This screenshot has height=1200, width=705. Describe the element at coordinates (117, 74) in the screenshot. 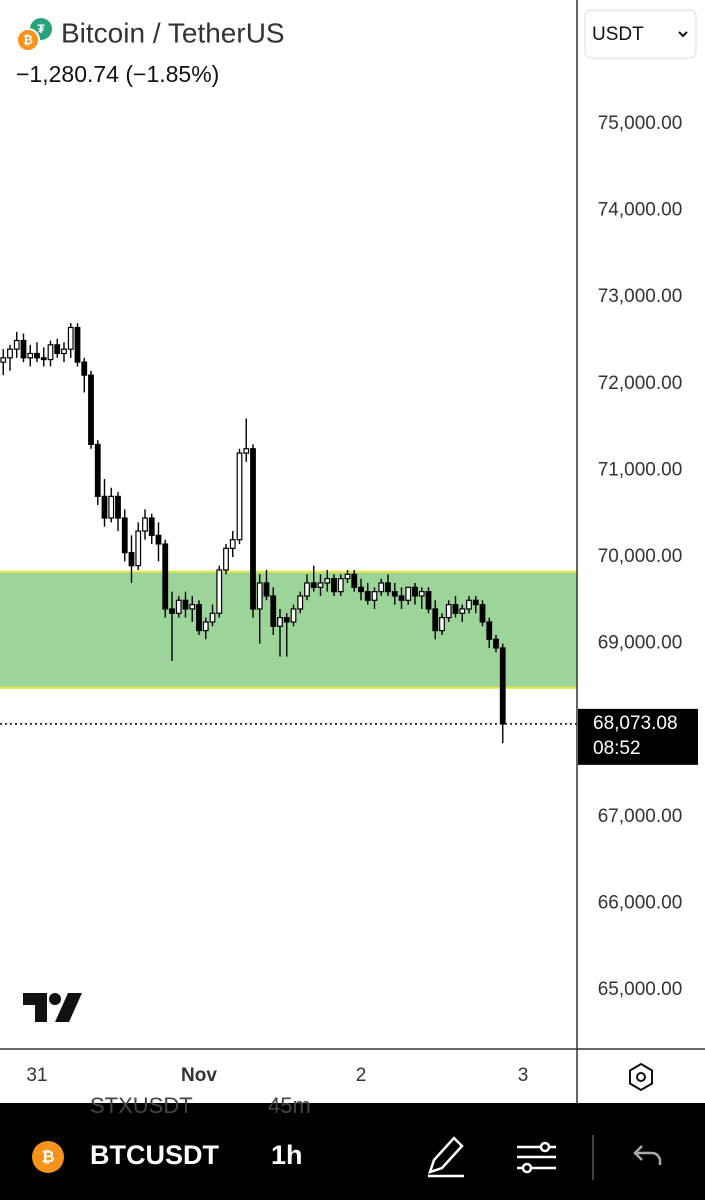

I see `price-change: −1,280.74 (−1.85%)` at that location.